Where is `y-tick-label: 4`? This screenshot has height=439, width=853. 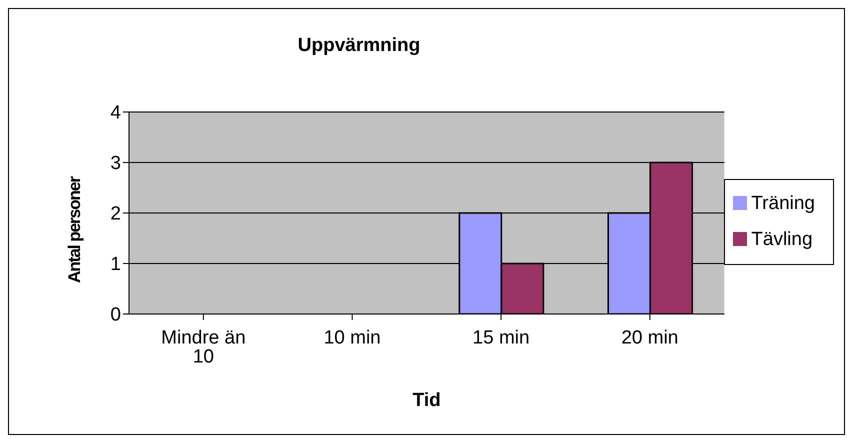
y-tick-label: 4 is located at coordinates (116, 113).